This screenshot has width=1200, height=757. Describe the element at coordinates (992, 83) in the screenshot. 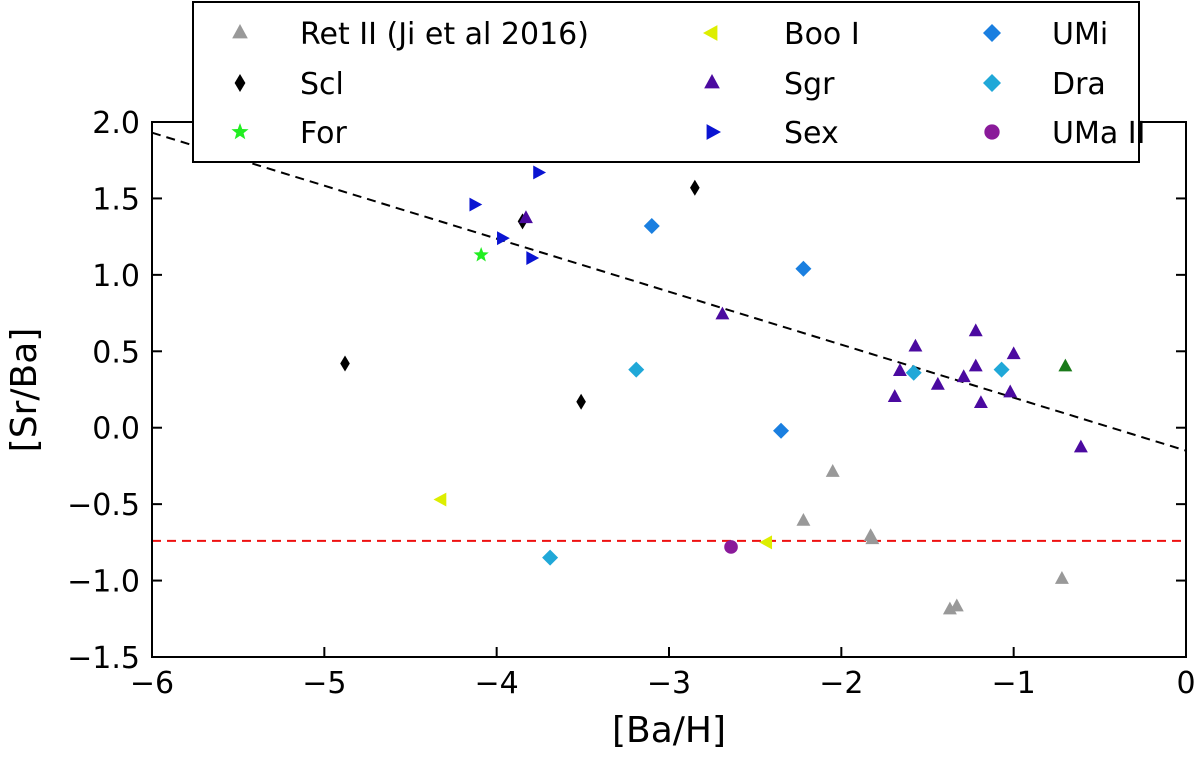

I see `legend-marker-dra` at that location.